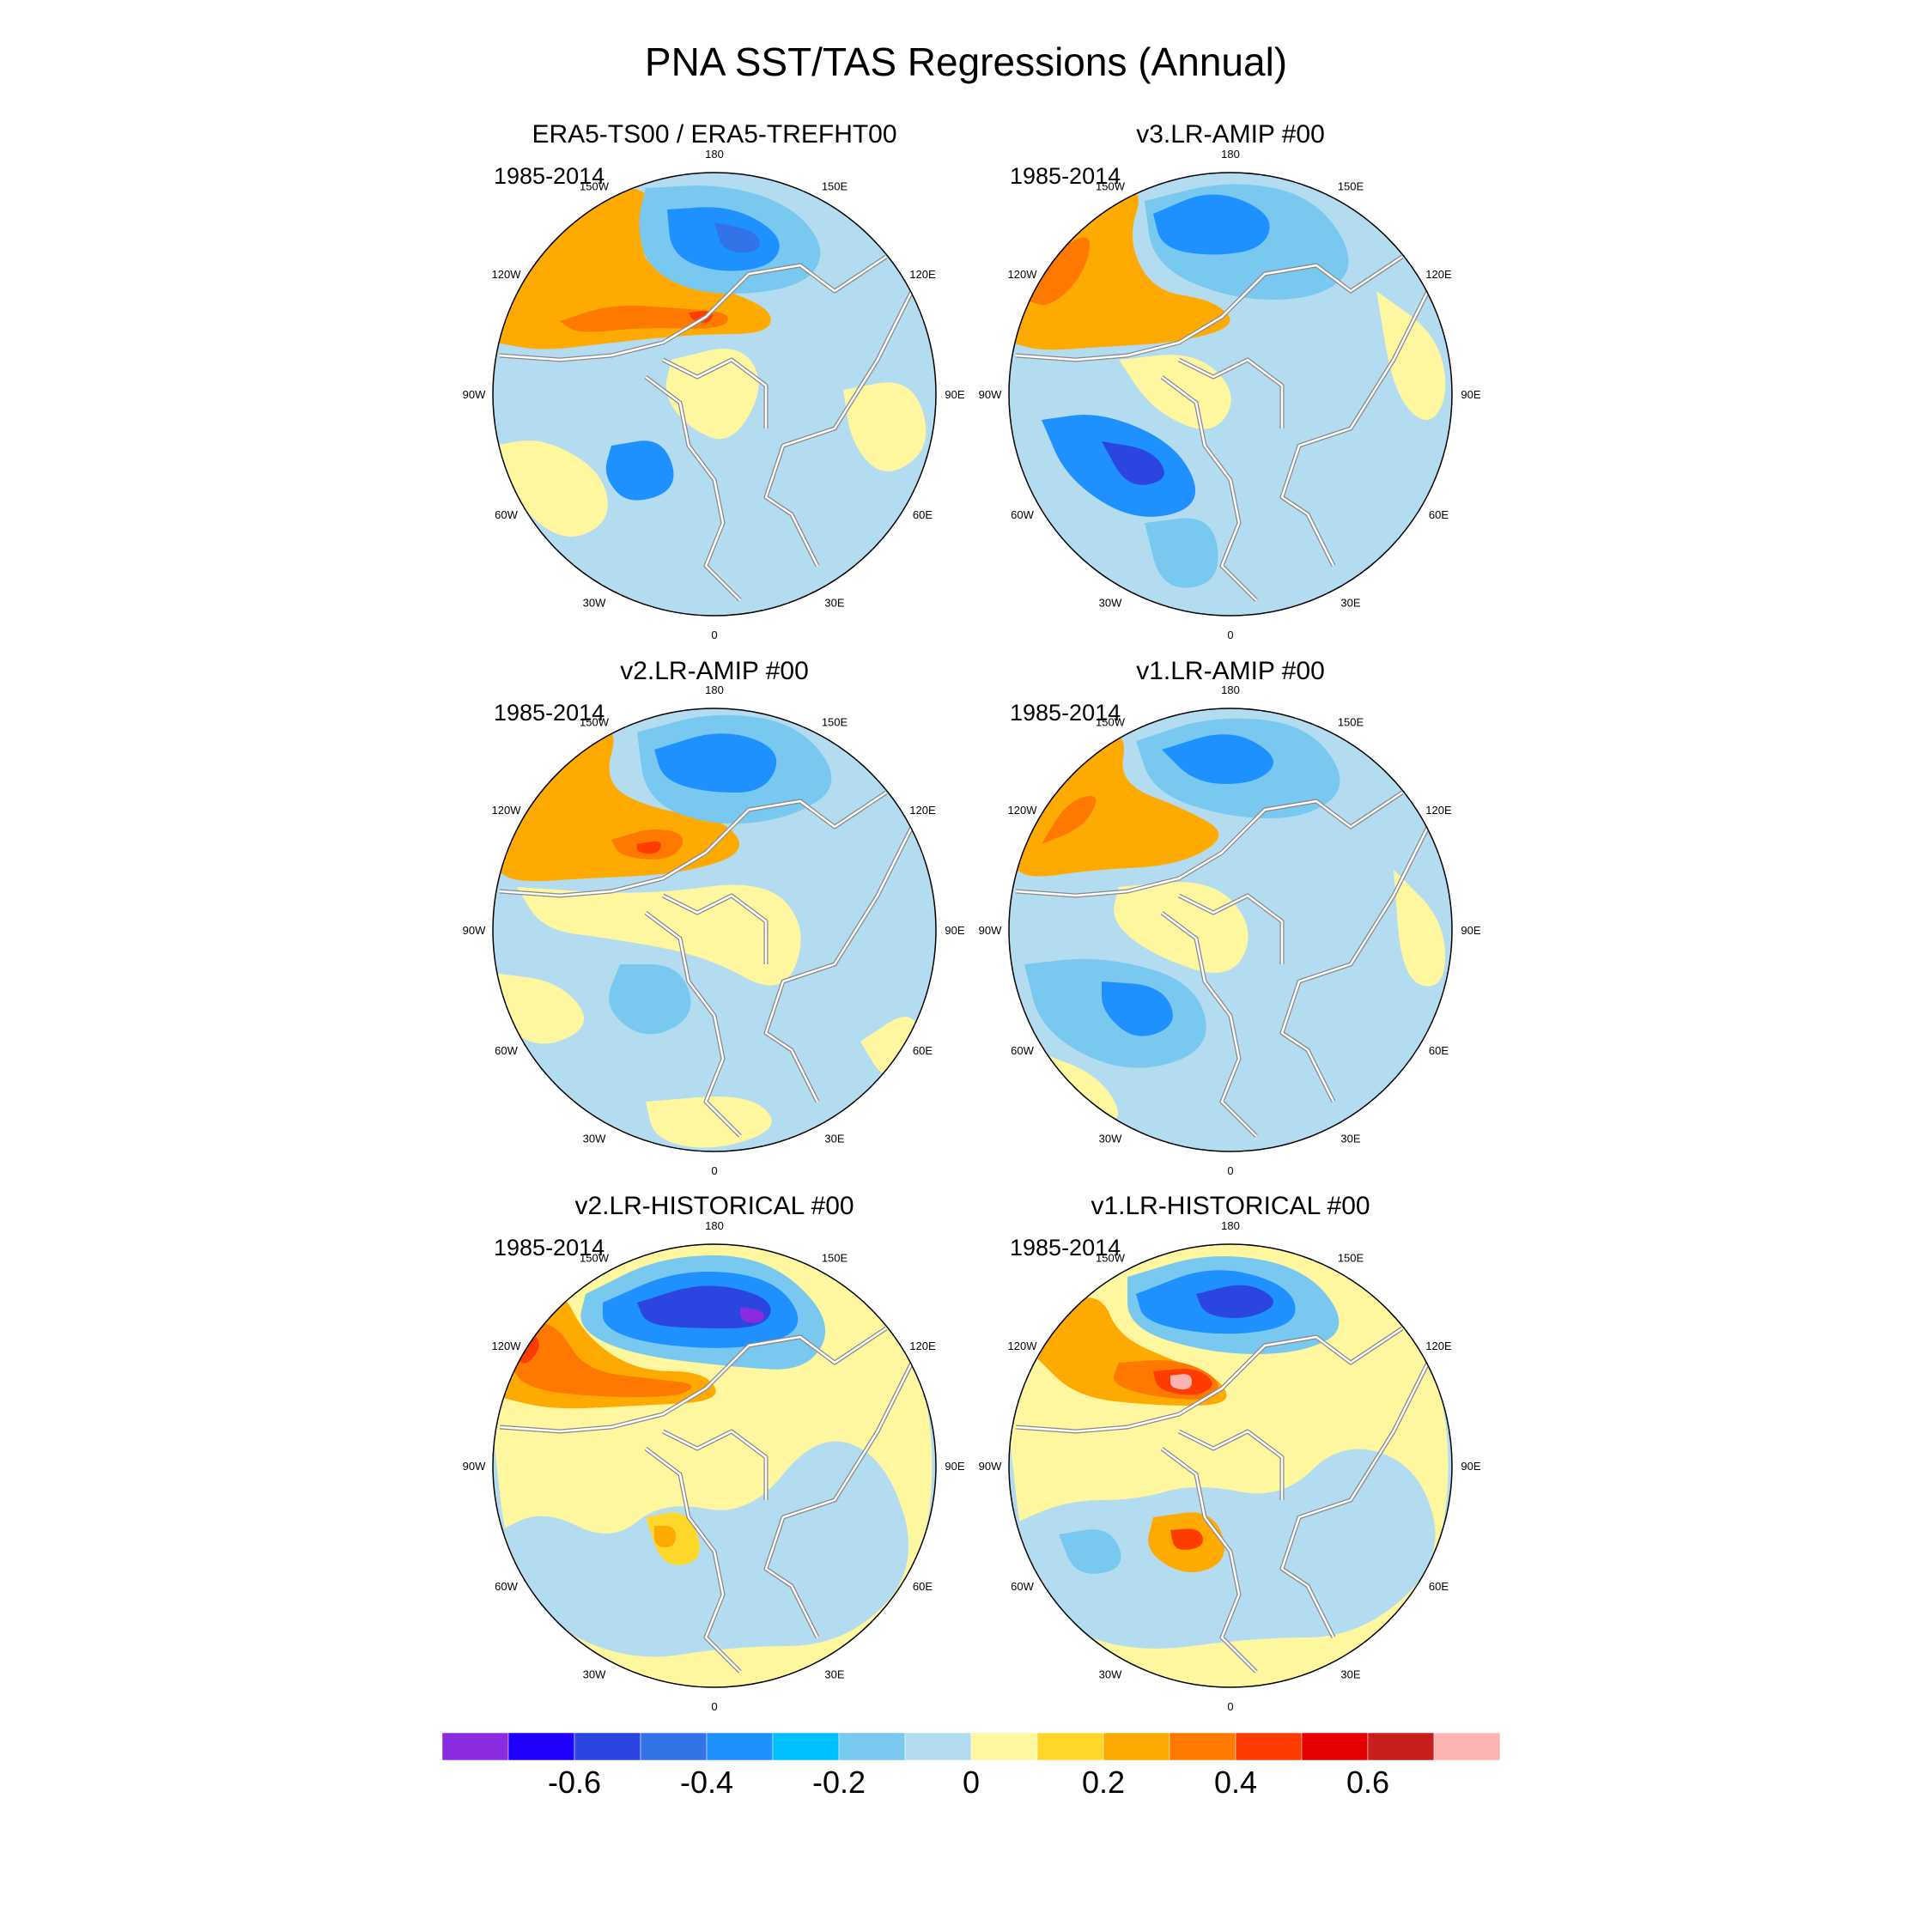 This screenshot has width=1932, height=1932. I want to click on longitude-label: 60W, so click(1023, 1050).